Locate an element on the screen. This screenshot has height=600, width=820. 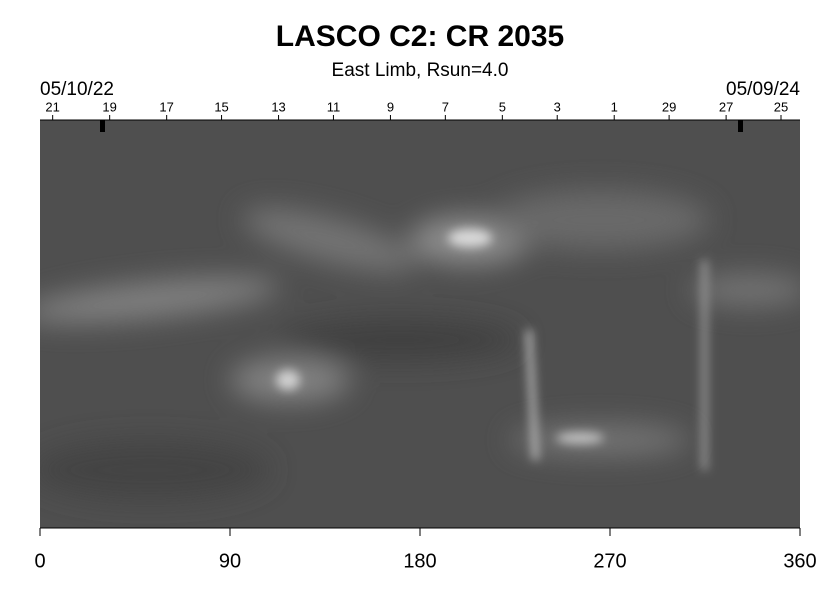
top-tick-label: 29 is located at coordinates (669, 106).